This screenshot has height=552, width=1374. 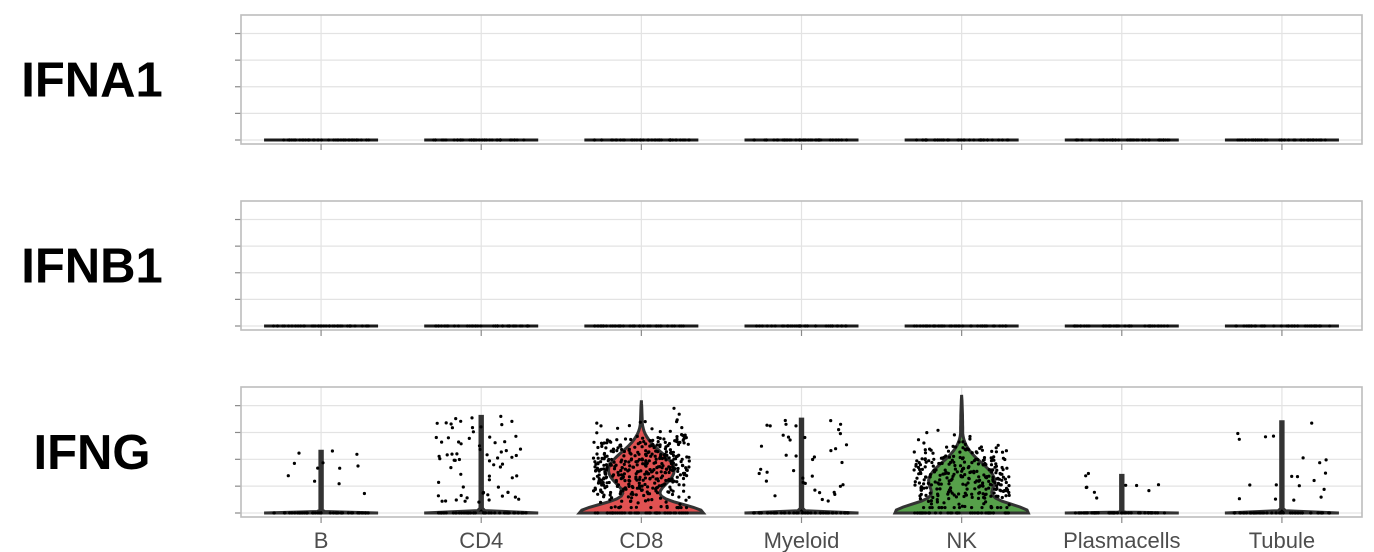 What do you see at coordinates (801, 466) in the screenshot?
I see `violin-myeloid` at bounding box center [801, 466].